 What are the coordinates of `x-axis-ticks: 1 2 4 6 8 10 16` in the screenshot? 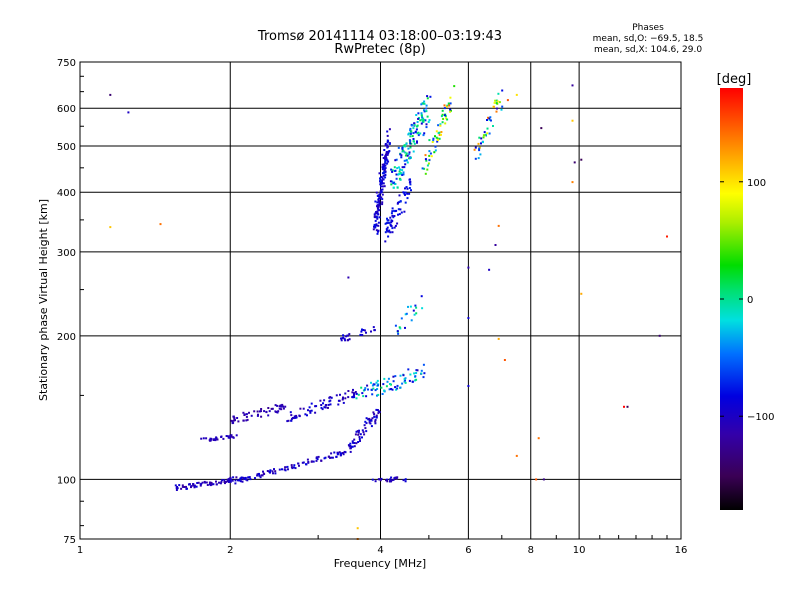 It's located at (382, 545).